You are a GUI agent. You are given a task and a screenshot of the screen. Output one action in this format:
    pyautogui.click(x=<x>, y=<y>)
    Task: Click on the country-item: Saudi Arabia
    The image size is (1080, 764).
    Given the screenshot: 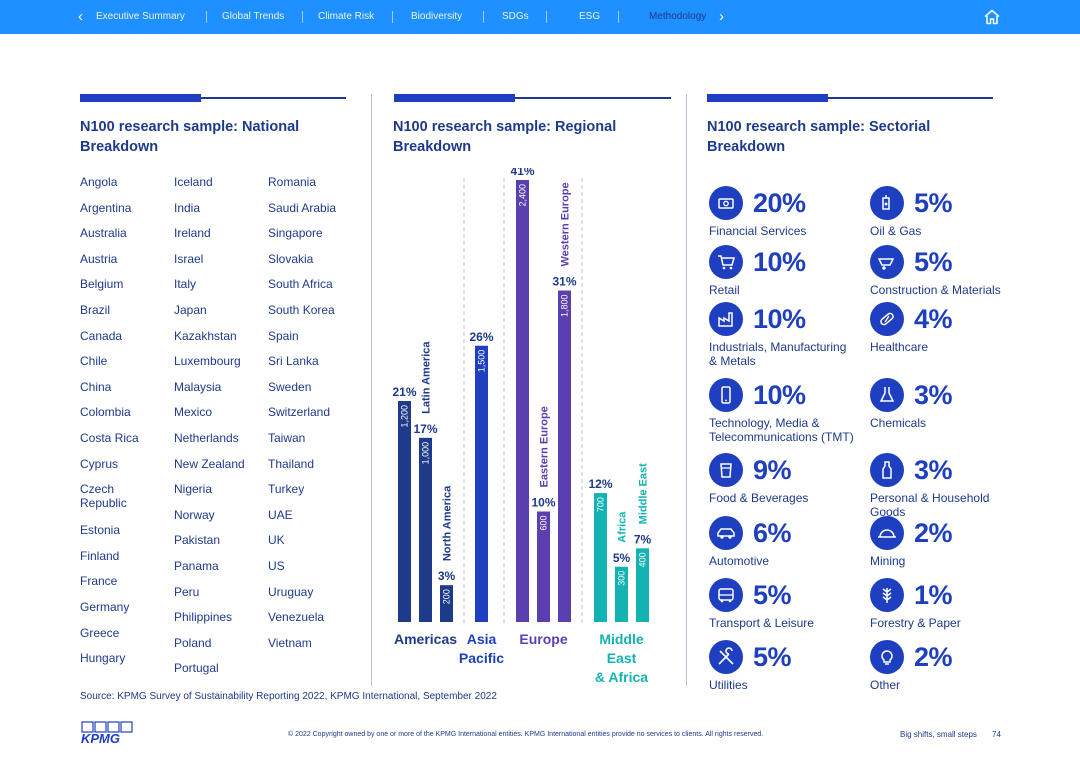 What is the action you would take?
    pyautogui.click(x=302, y=207)
    